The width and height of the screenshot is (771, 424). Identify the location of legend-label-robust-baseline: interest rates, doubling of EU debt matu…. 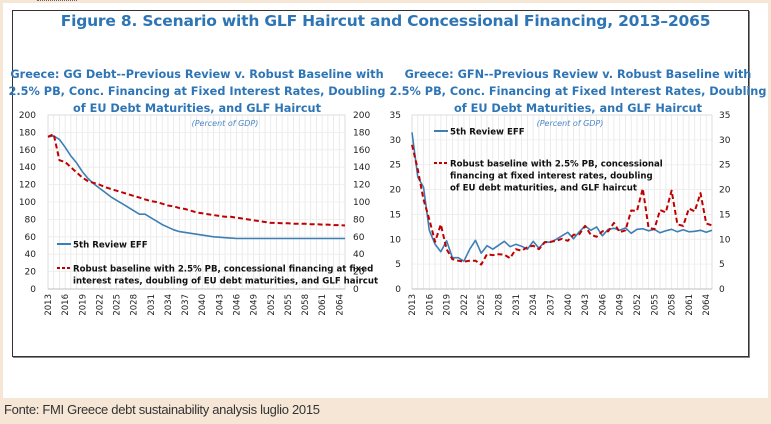
(225, 282).